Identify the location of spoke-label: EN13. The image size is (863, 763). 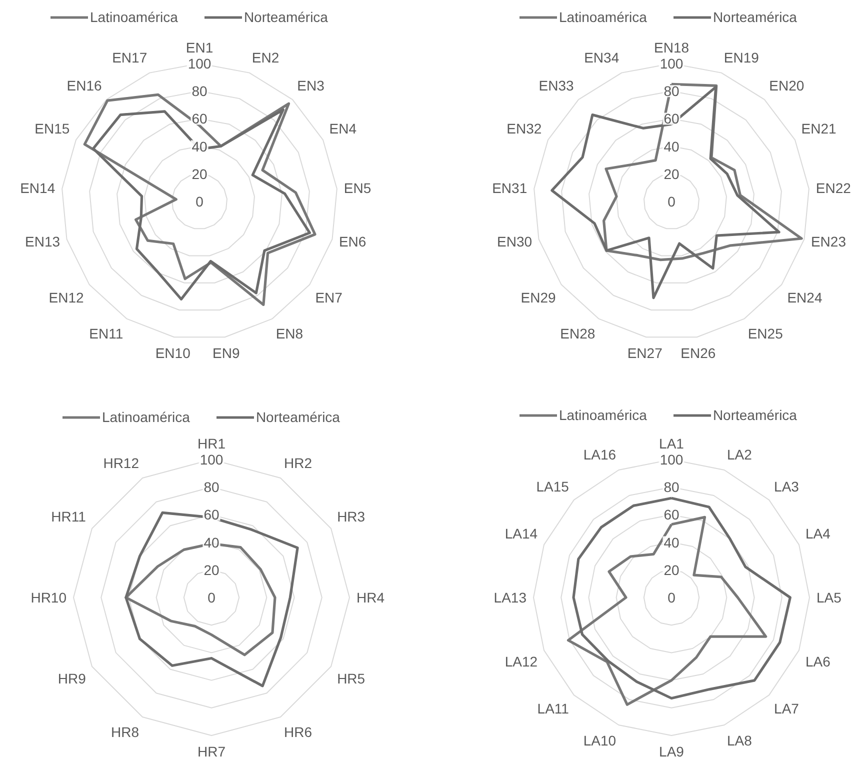
(42, 241).